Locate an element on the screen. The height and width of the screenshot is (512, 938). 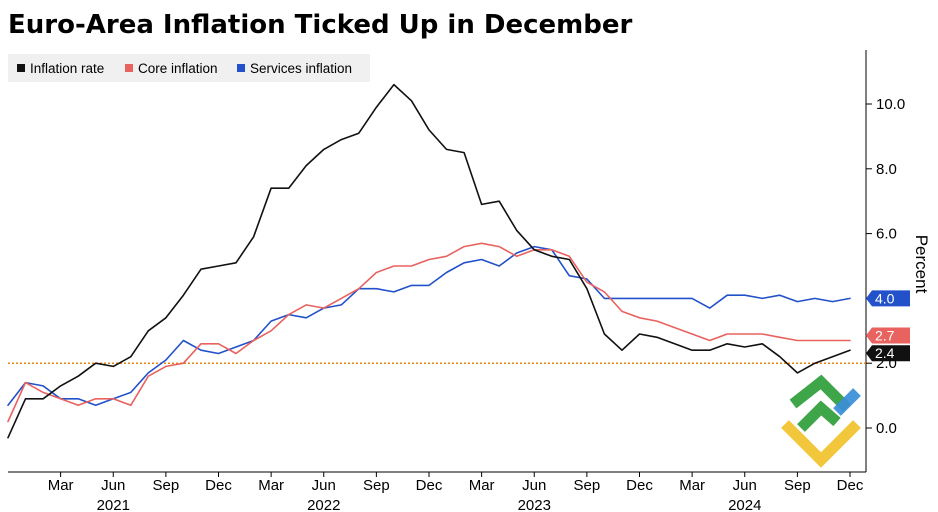
y-axis-title: Percent is located at coordinates (921, 264).